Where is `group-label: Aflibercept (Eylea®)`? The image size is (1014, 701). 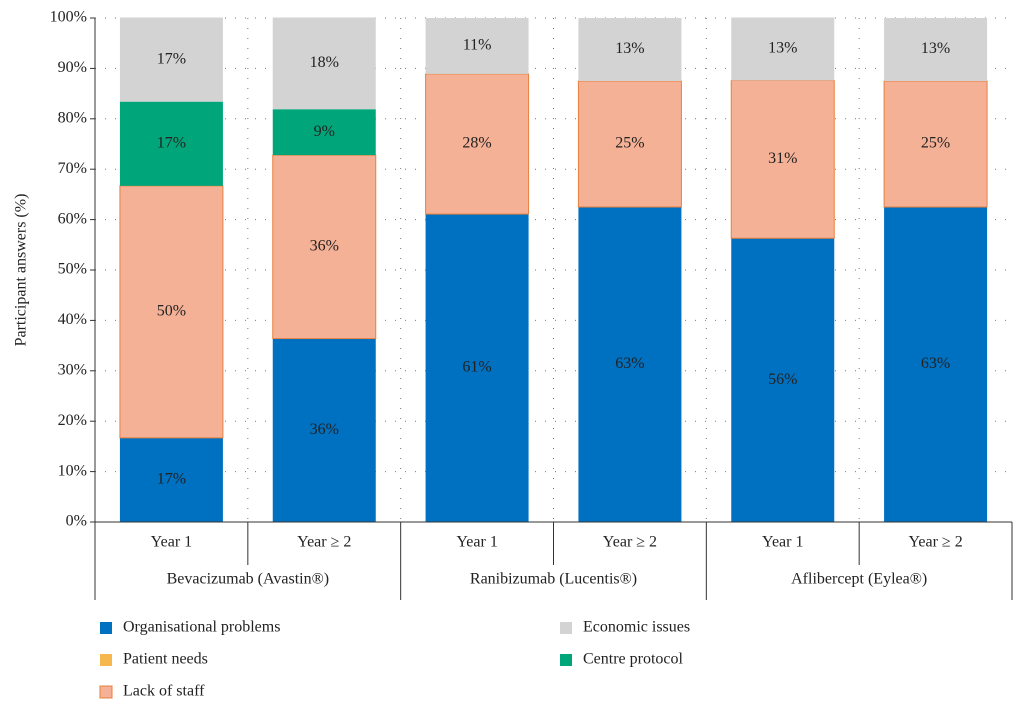
group-label: Aflibercept (Eylea®) is located at coordinates (859, 579).